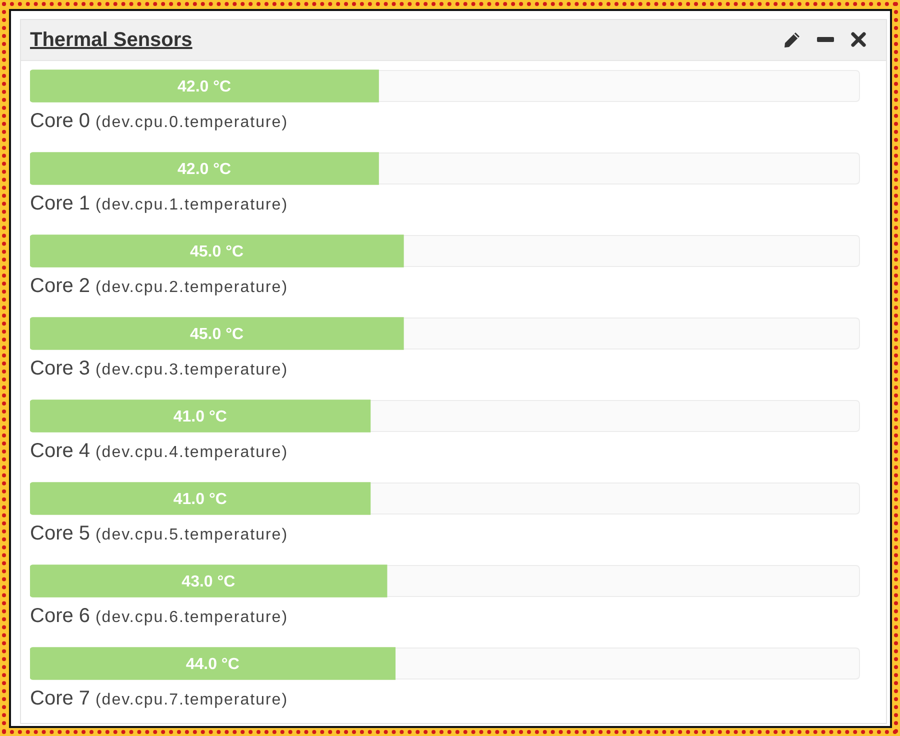  I want to click on y-tick-label: Core 5 (dev.cpu.5.temperature), so click(159, 533).